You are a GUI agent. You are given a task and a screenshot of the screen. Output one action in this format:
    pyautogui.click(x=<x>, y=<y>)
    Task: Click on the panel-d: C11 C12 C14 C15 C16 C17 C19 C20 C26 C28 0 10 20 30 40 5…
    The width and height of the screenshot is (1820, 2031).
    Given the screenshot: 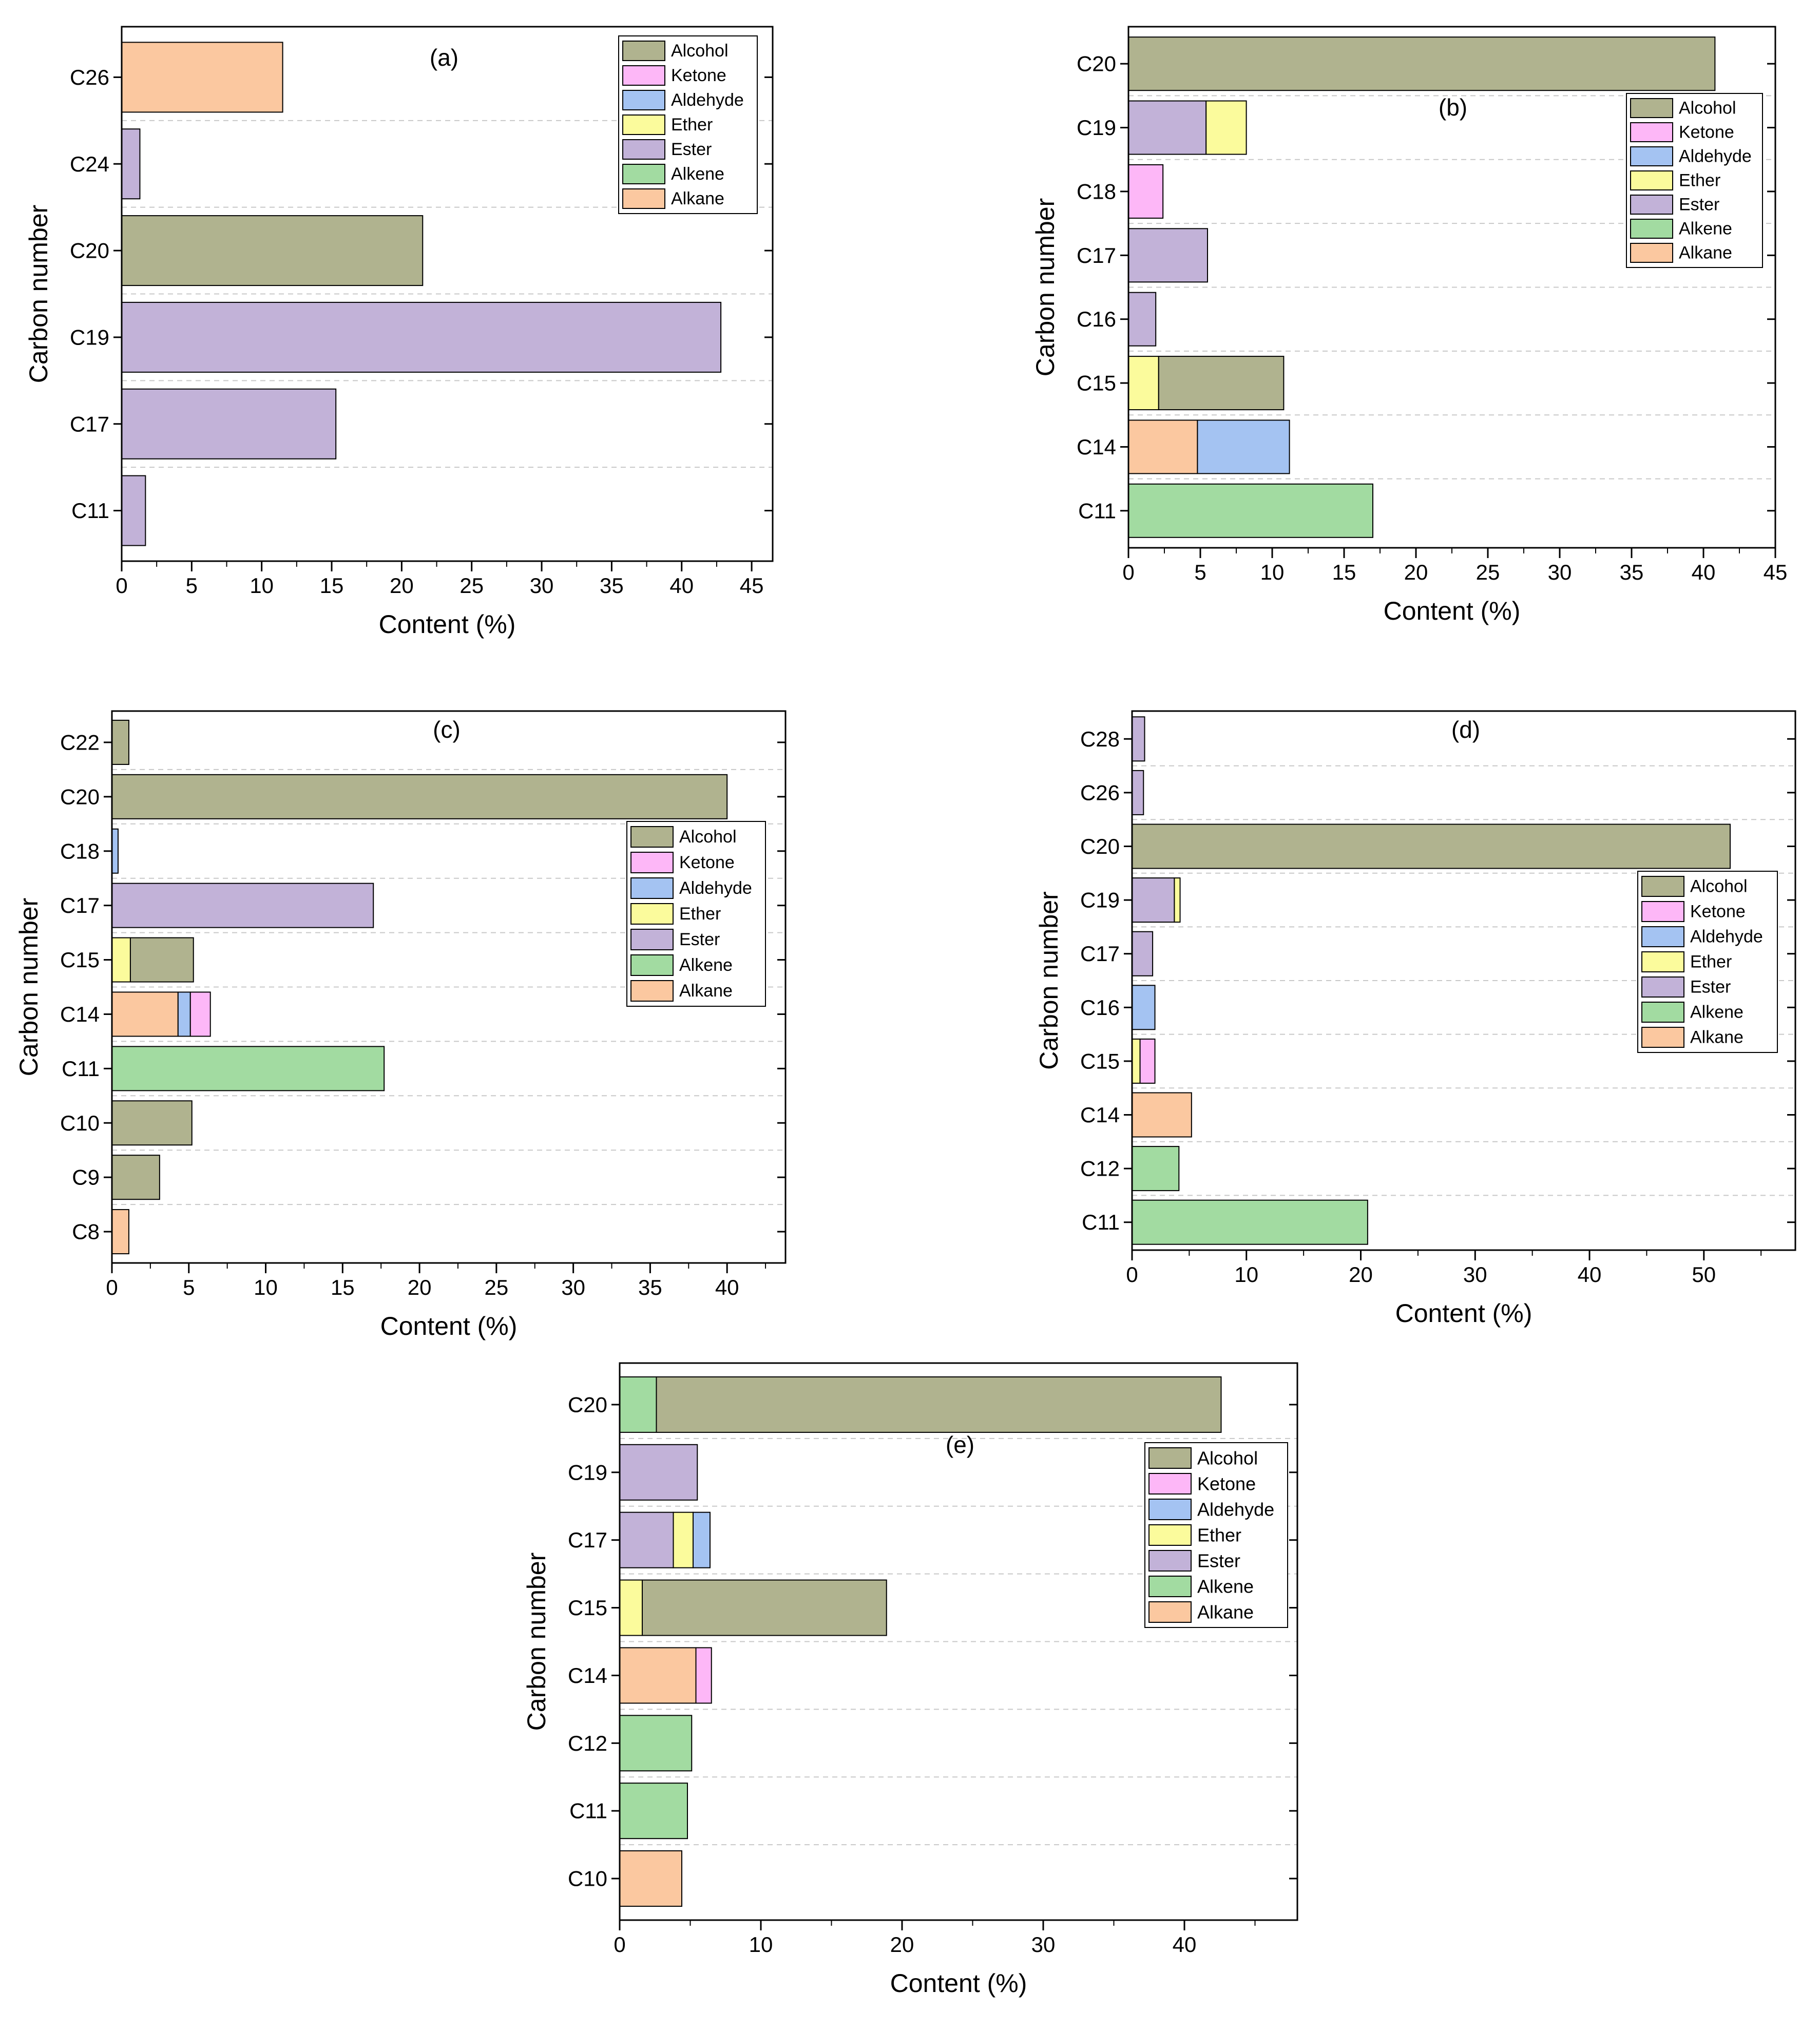 What is the action you would take?
    pyautogui.click(x=1415, y=1019)
    